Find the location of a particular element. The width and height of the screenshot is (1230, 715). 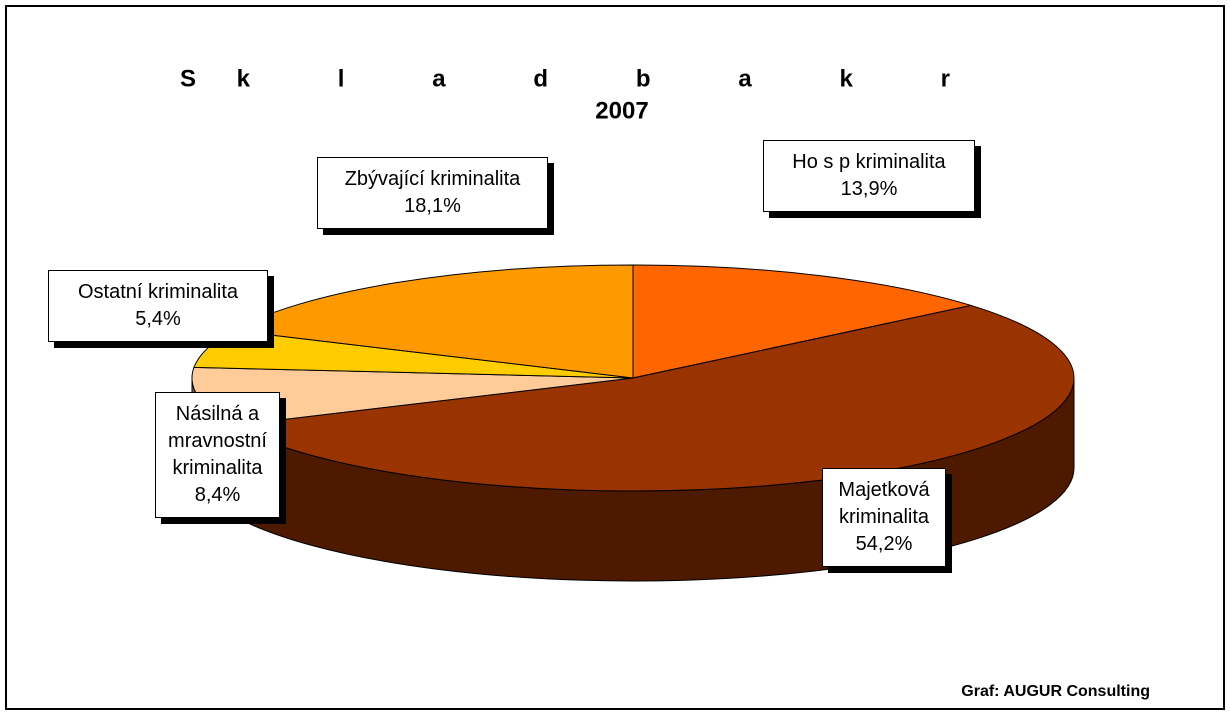

category-label: Majetková kriminalita is located at coordinates (884, 503).